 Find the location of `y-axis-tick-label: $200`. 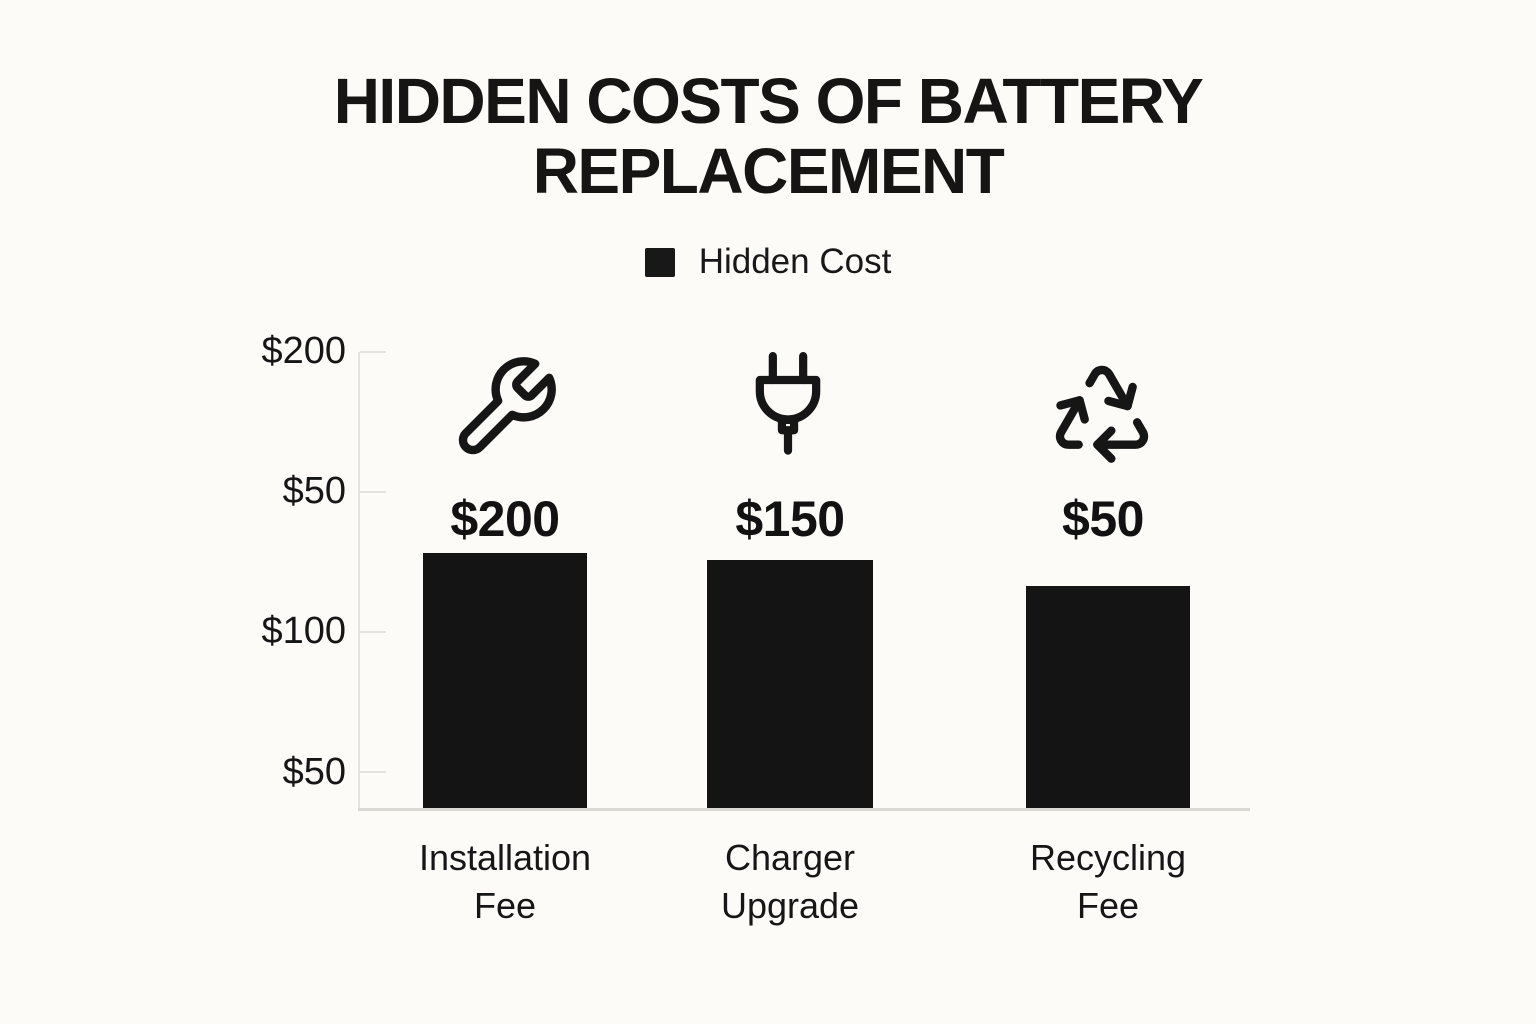

y-axis-tick-label: $200 is located at coordinates (303, 351).